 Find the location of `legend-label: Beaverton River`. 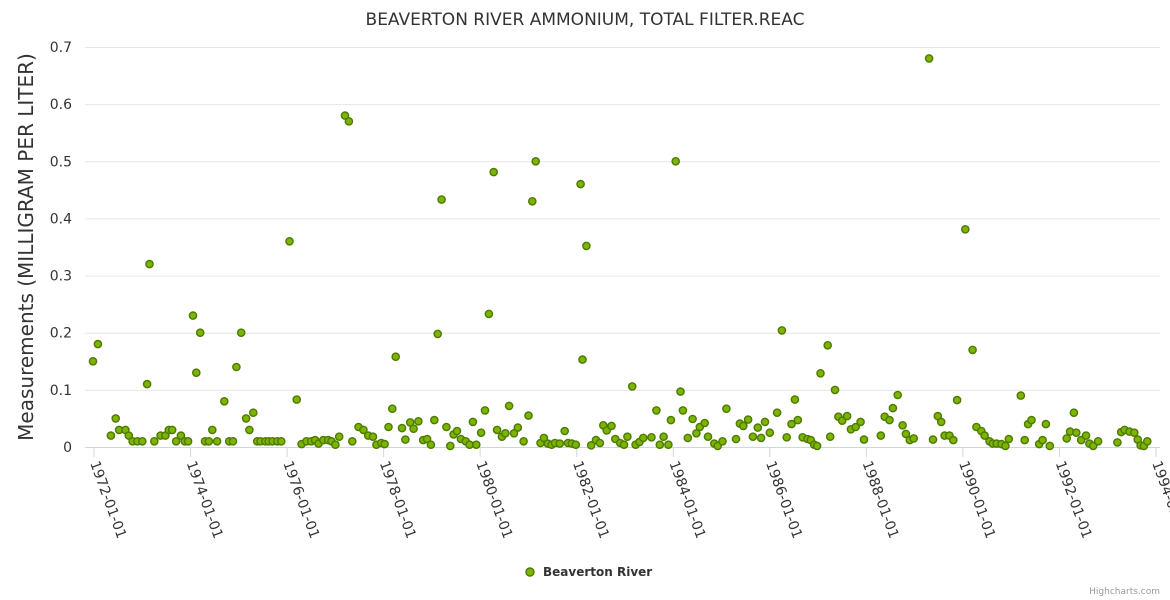

legend-label: Beaverton River is located at coordinates (597, 572).